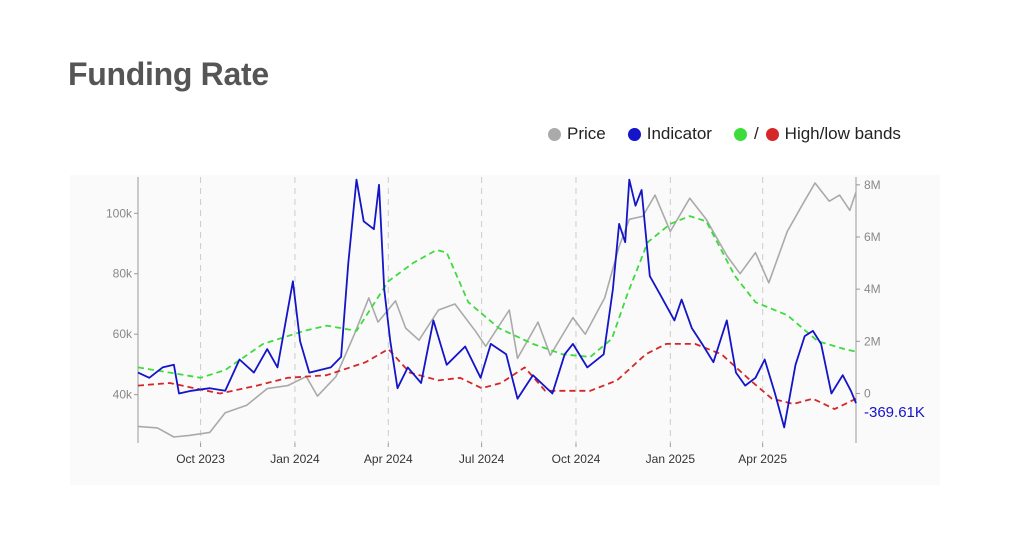  What do you see at coordinates (671, 459) in the screenshot?
I see `x-tick-label: Jan 2025` at bounding box center [671, 459].